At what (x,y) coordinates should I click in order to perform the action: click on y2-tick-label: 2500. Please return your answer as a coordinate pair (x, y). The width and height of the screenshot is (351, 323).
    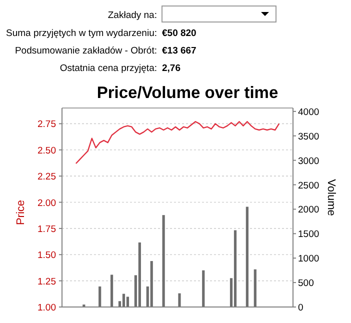
    Looking at the image, I should click on (309, 186).